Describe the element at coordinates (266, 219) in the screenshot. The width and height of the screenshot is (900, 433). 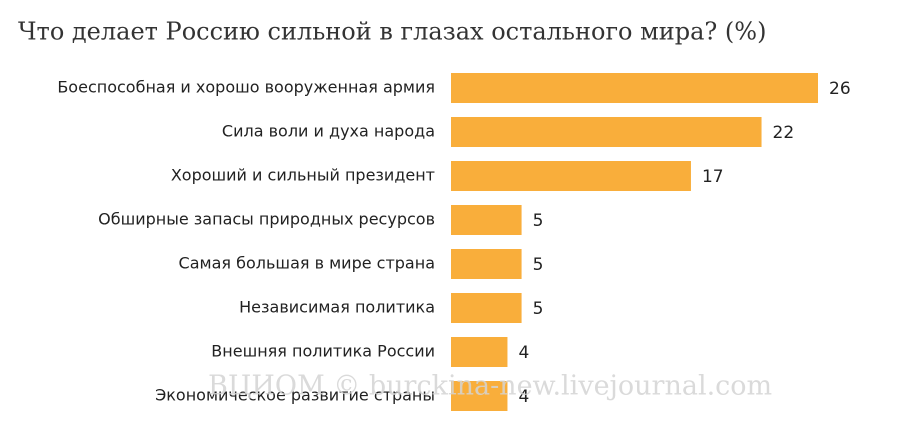
I see `category-label: Обширные запасы природных ресурсов` at that location.